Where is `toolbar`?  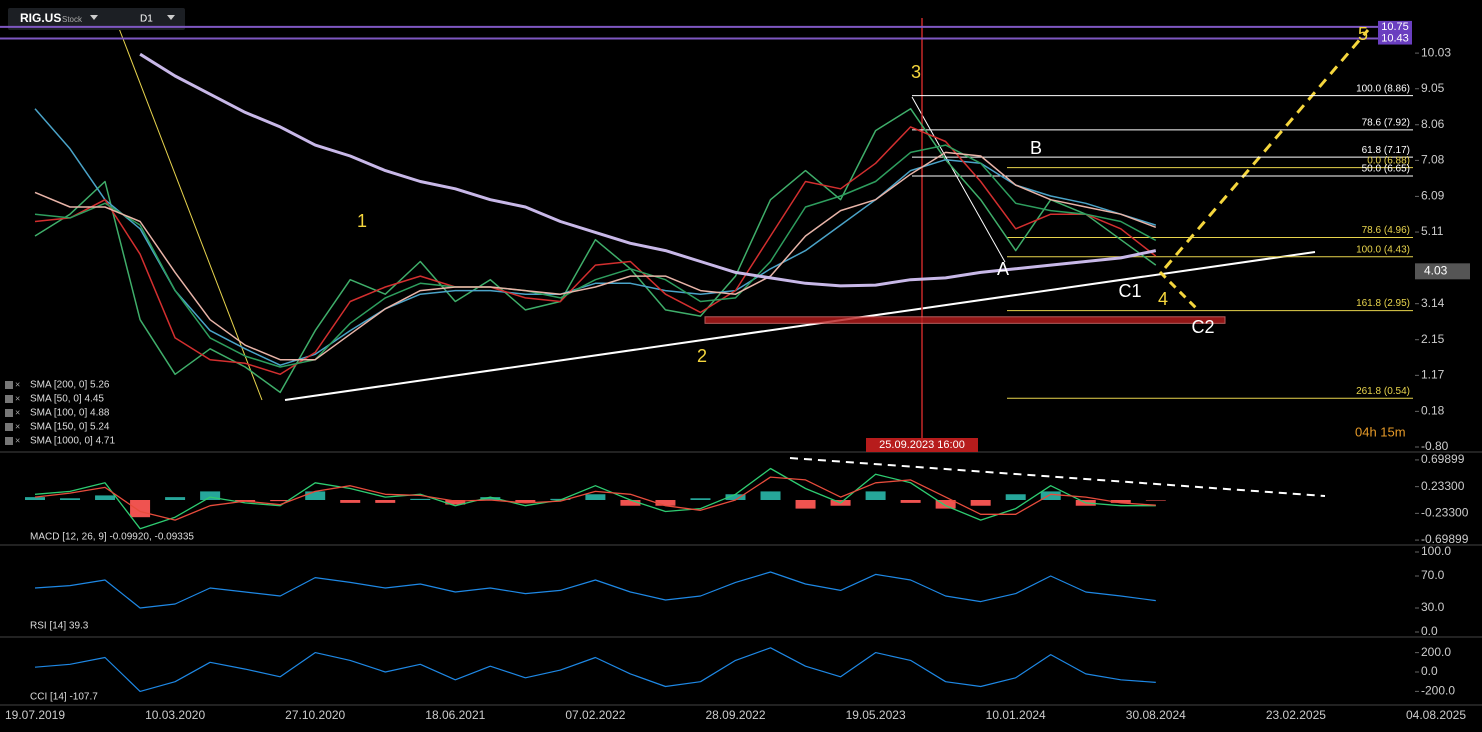
toolbar is located at coordinates (96, 19).